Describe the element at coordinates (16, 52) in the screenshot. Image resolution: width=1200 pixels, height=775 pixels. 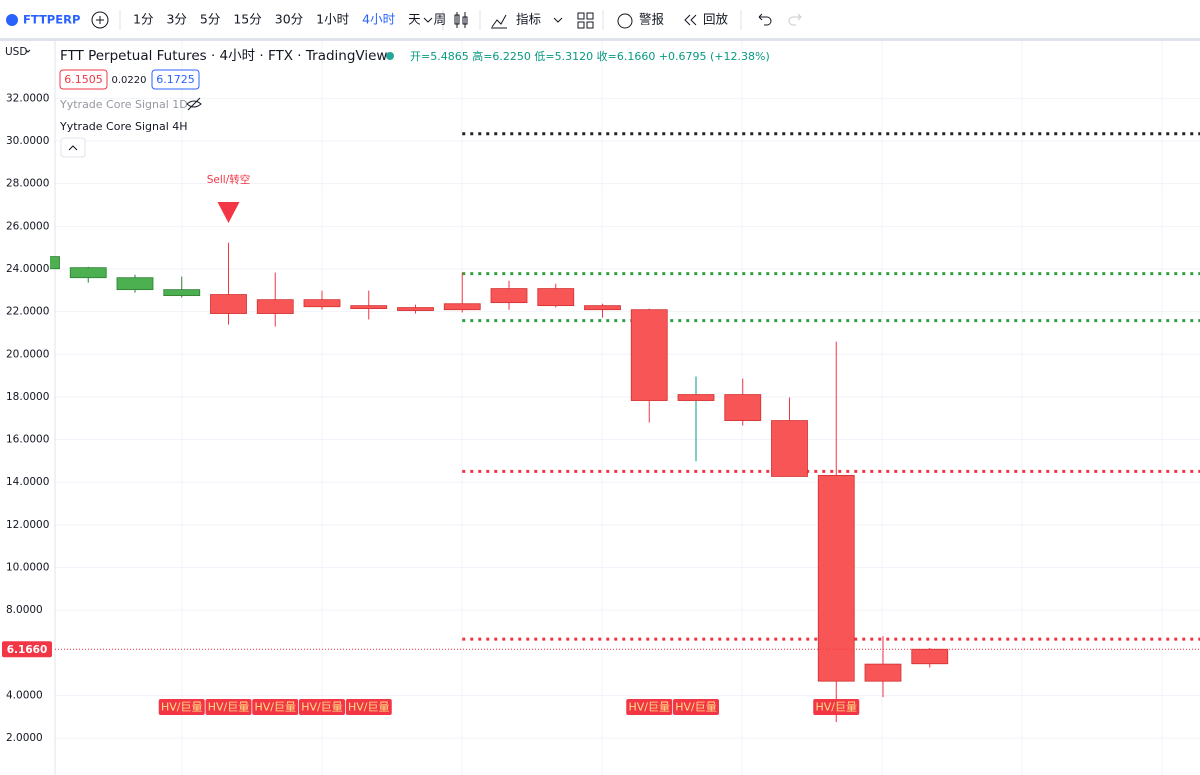
I see `currency: USD` at that location.